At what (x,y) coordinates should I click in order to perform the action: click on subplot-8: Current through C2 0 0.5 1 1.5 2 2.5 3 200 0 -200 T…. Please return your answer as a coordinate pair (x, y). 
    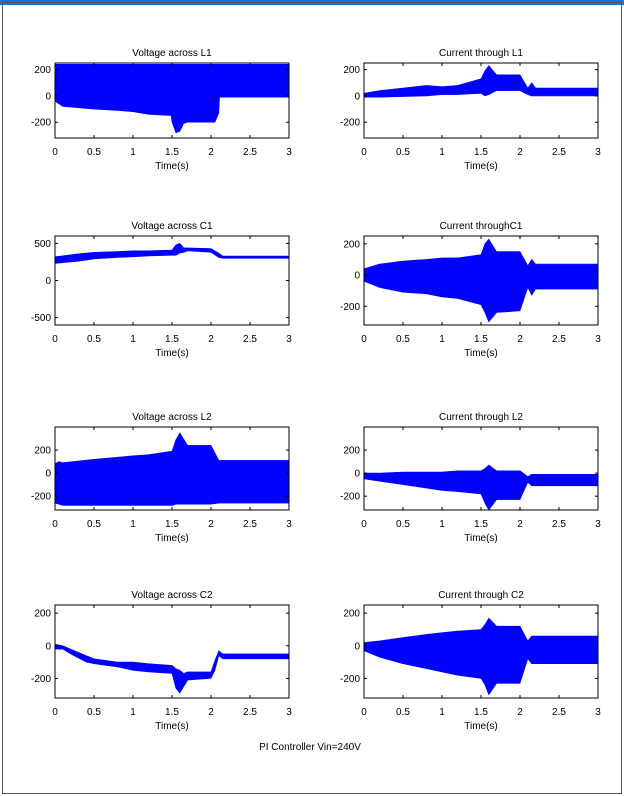
    Looking at the image, I should click on (470, 661).